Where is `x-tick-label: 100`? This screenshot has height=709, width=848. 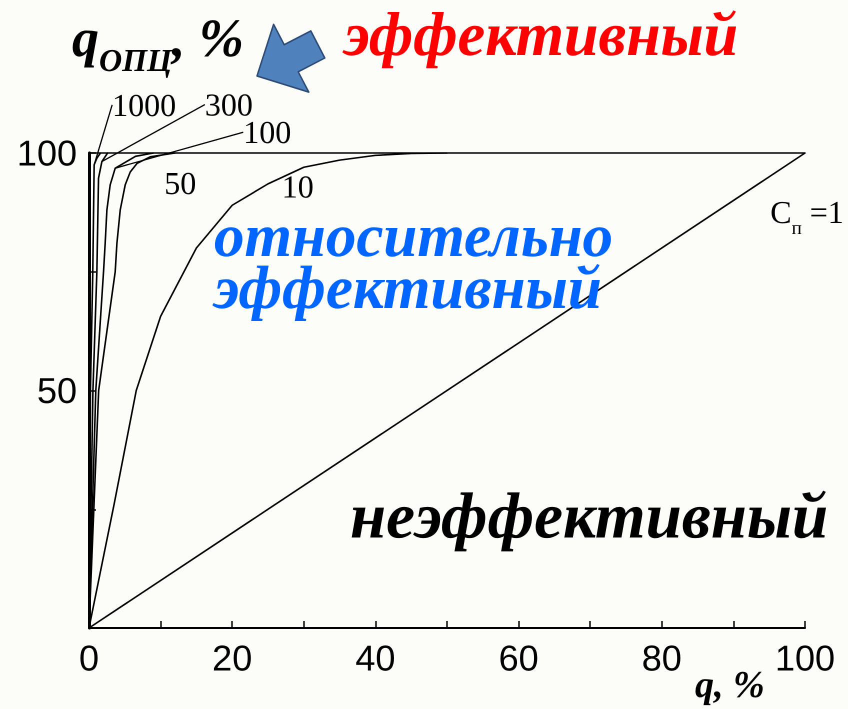
x-tick-label: 100 is located at coordinates (805, 658).